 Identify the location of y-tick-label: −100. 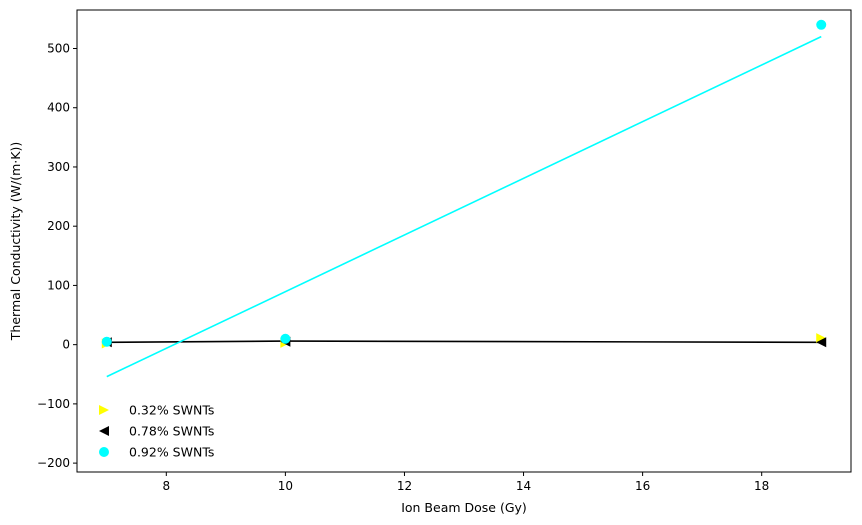
(53, 404).